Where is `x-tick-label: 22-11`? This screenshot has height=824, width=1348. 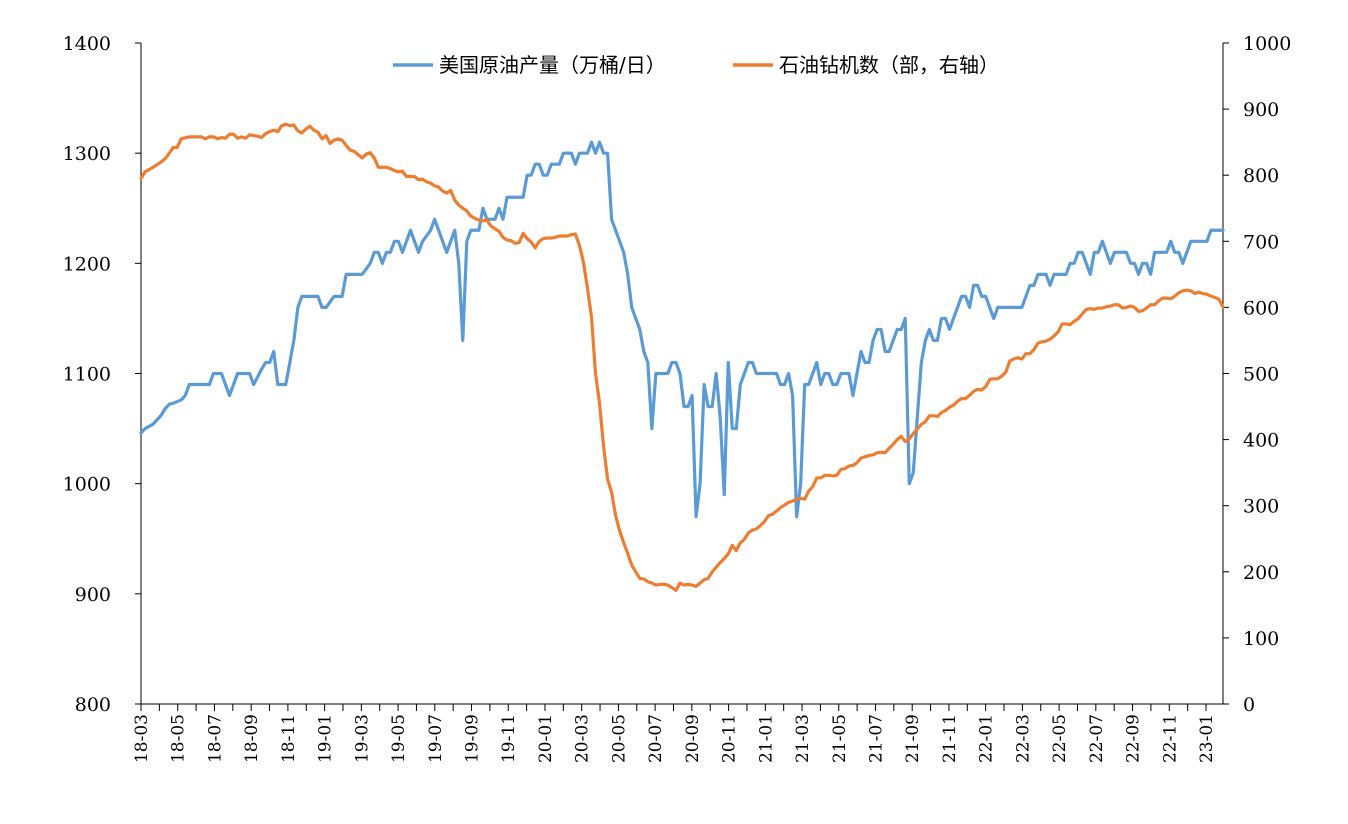
x-tick-label: 22-11 is located at coordinates (1170, 738).